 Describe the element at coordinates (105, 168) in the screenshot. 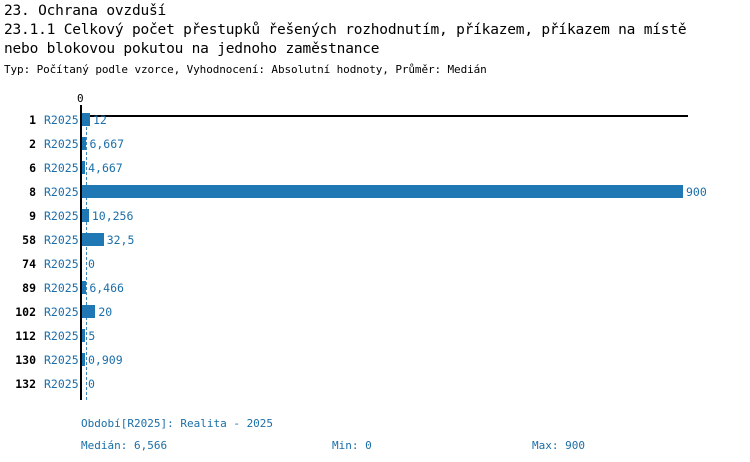

I see `bar-value-label: 4,667` at that location.